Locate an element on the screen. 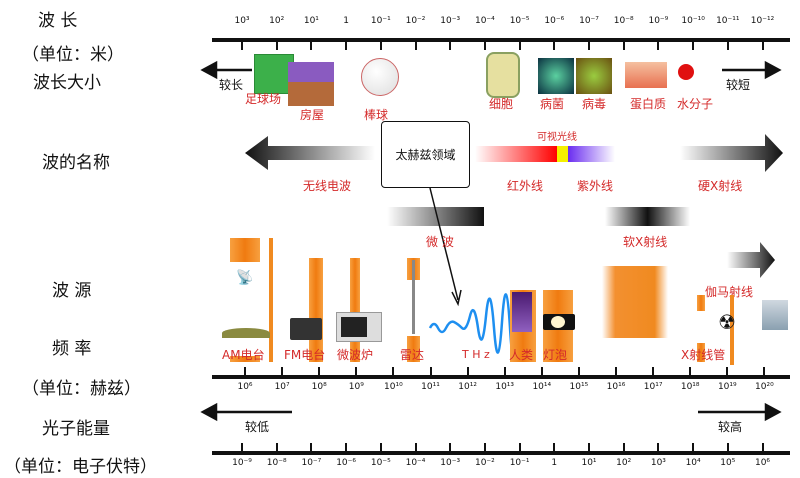 Image resolution: width=800 pixels, height=478 pixels. label-frequency-unit: （单位：赫兹） is located at coordinates (81, 389).